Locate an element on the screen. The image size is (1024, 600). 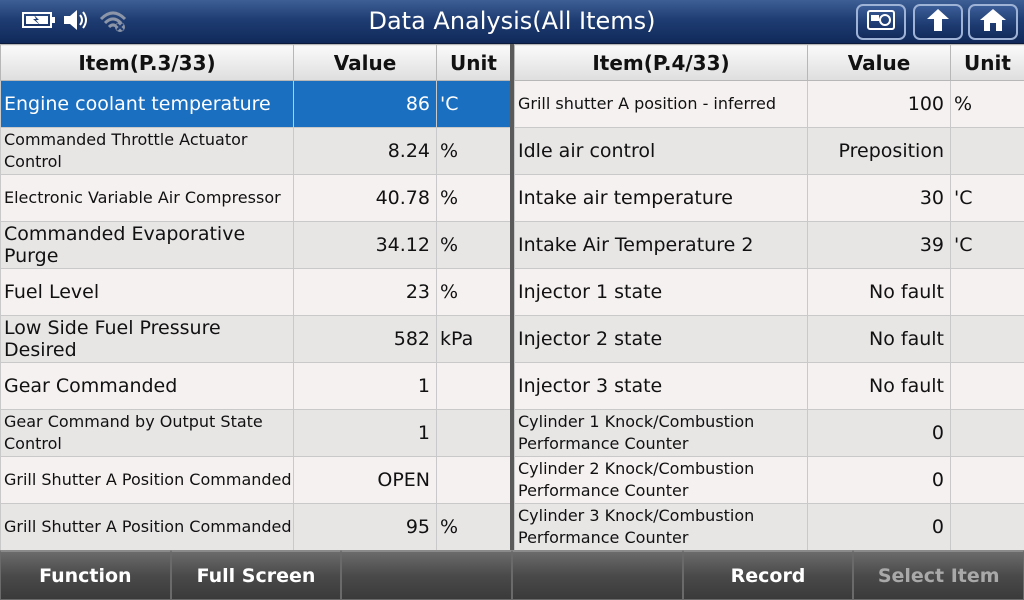
table-divider is located at coordinates (512, 297).